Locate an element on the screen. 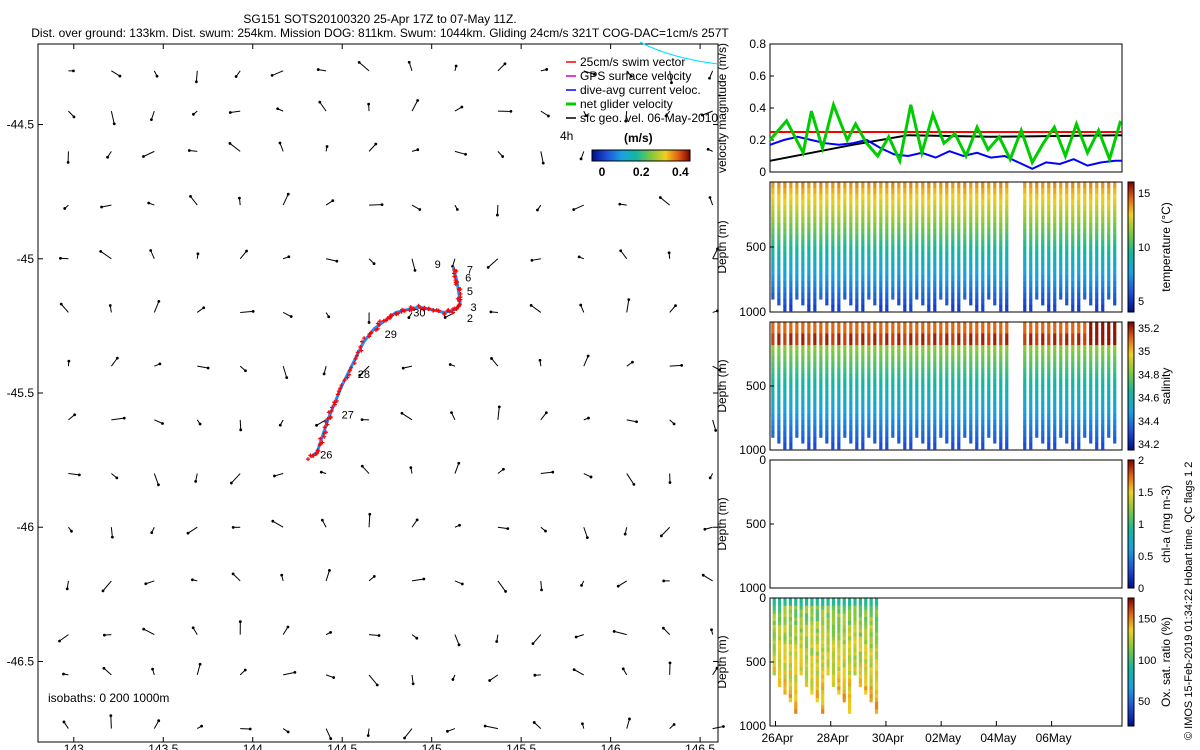 This screenshot has height=750, width=1200. velocity-ytick-label: 0 is located at coordinates (762, 172).